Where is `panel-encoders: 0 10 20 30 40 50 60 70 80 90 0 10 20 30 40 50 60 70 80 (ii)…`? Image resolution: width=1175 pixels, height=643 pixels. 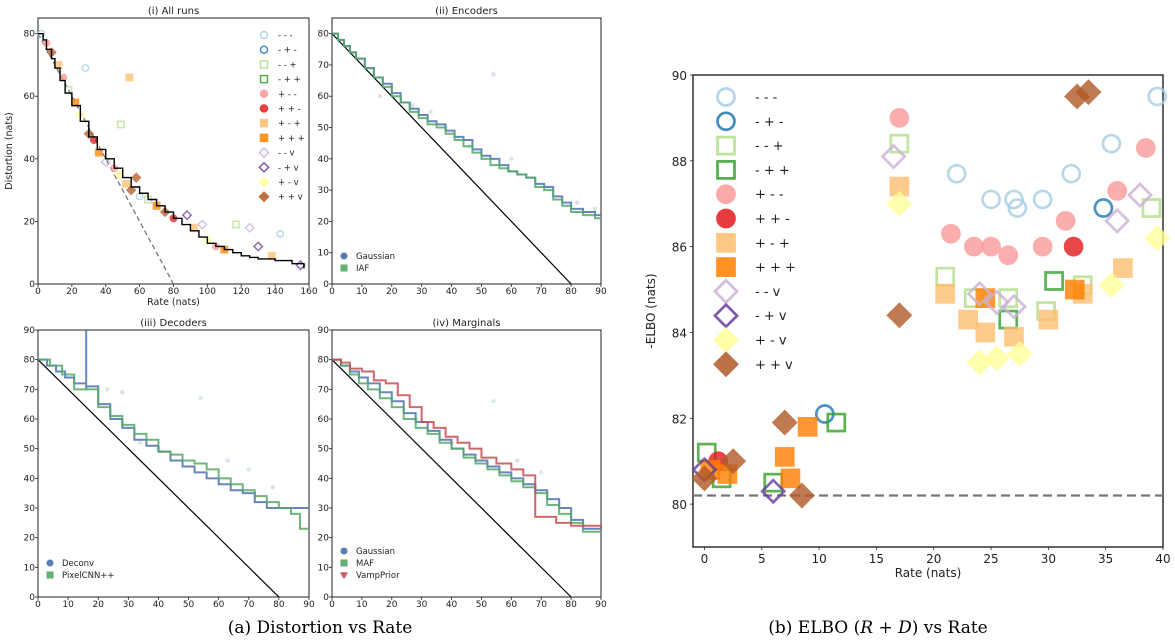
panel-encoders: 0 10 20 30 40 50 60 70 80 90 0 10 20 30 40 50 60 70 80 (ii)… is located at coordinates (462, 151).